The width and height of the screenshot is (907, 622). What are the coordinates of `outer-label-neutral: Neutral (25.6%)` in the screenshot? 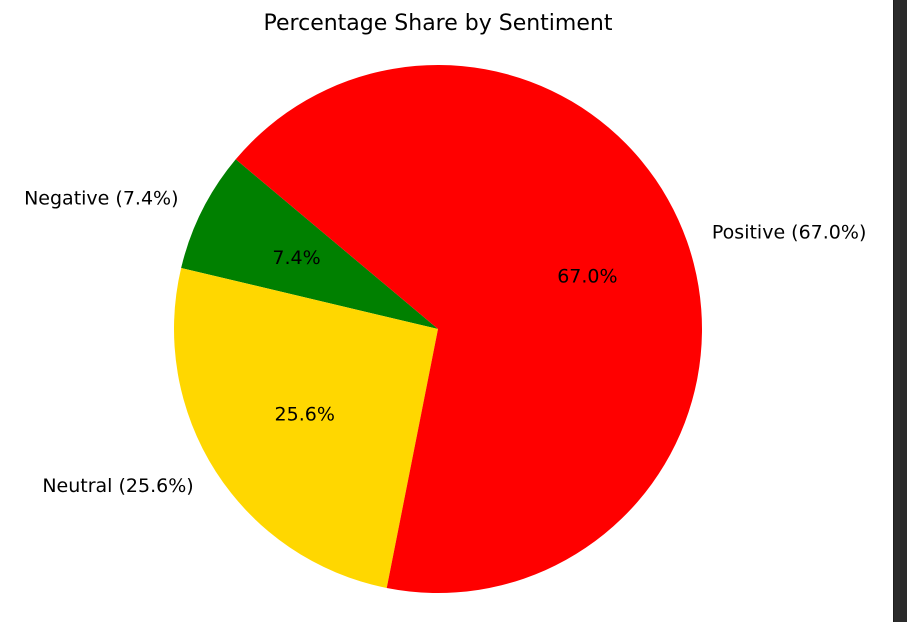 It's located at (117, 486).